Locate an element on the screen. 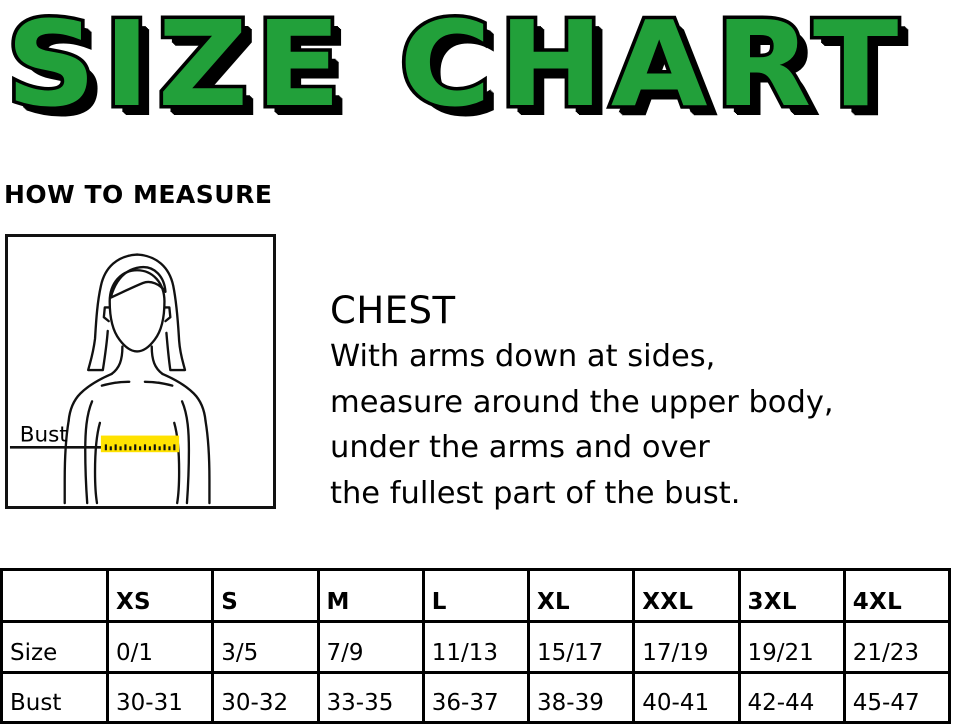 Image resolution: width=953 pixels, height=726 pixels. column-header-m: M is located at coordinates (370, 595).